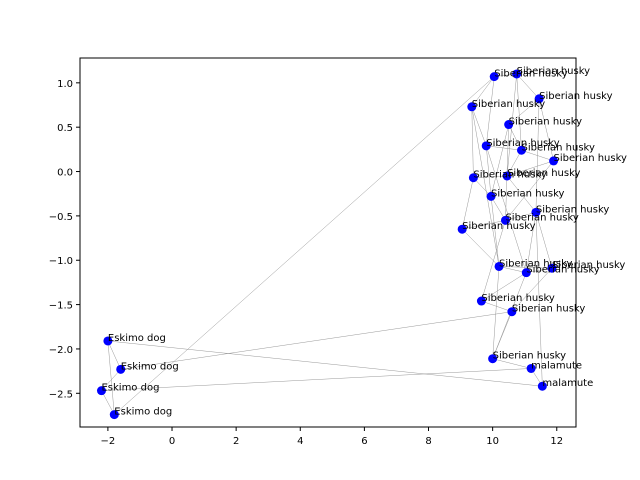 This screenshot has width=640, height=480. Describe the element at coordinates (236, 441) in the screenshot. I see `x-tick-label: 2` at that location.